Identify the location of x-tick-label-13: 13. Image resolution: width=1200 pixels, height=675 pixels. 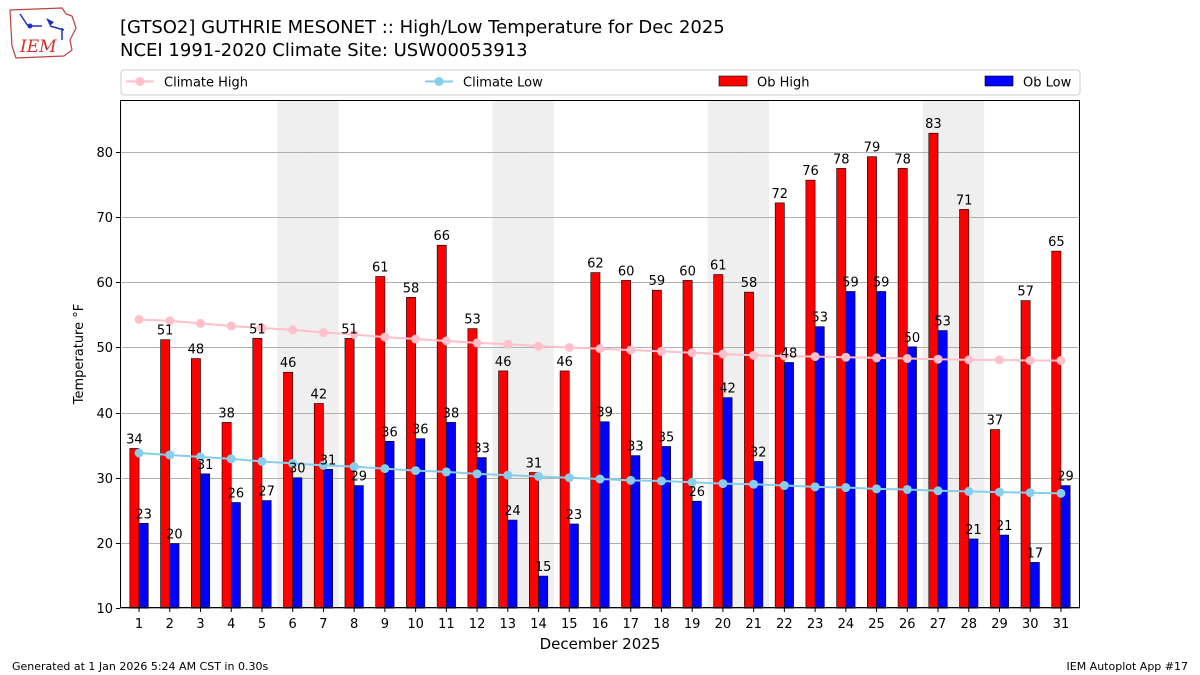
(508, 624).